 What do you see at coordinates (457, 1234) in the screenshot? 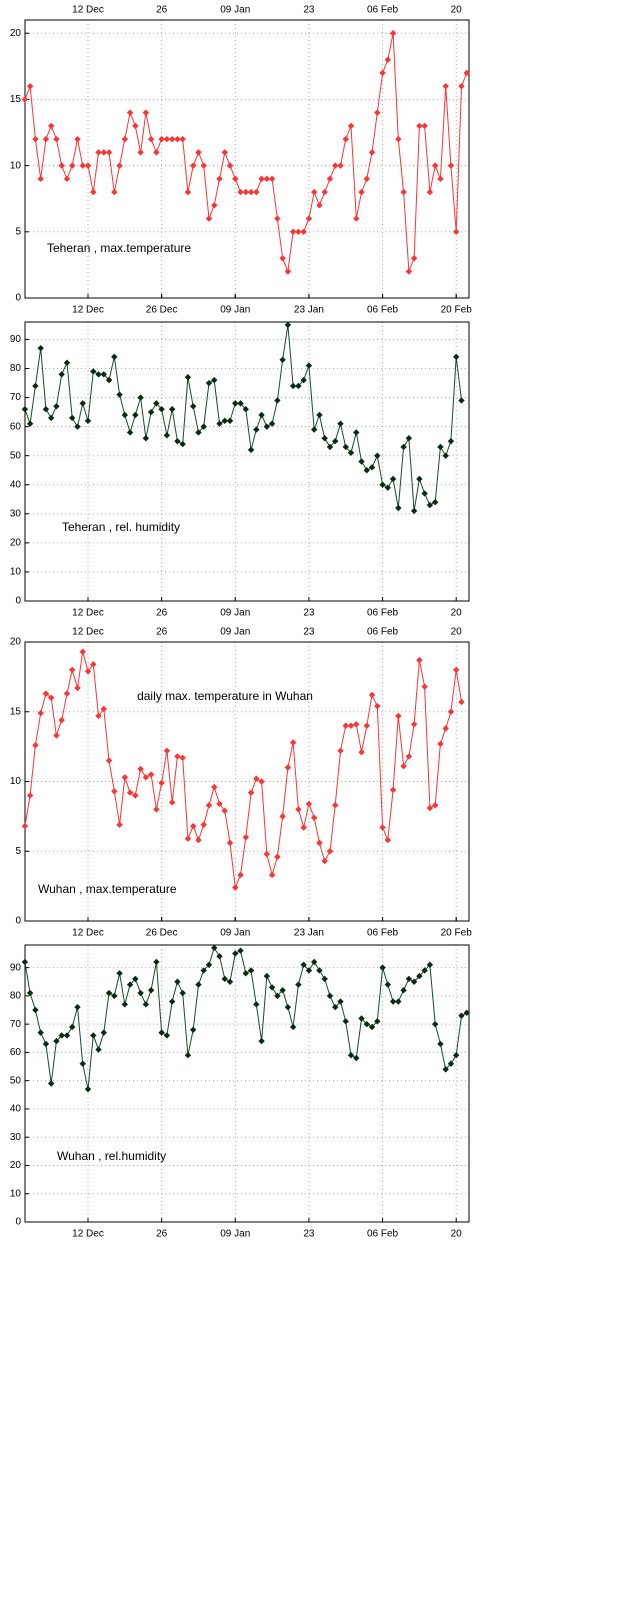
I see `x-tick-label: 20` at bounding box center [457, 1234].